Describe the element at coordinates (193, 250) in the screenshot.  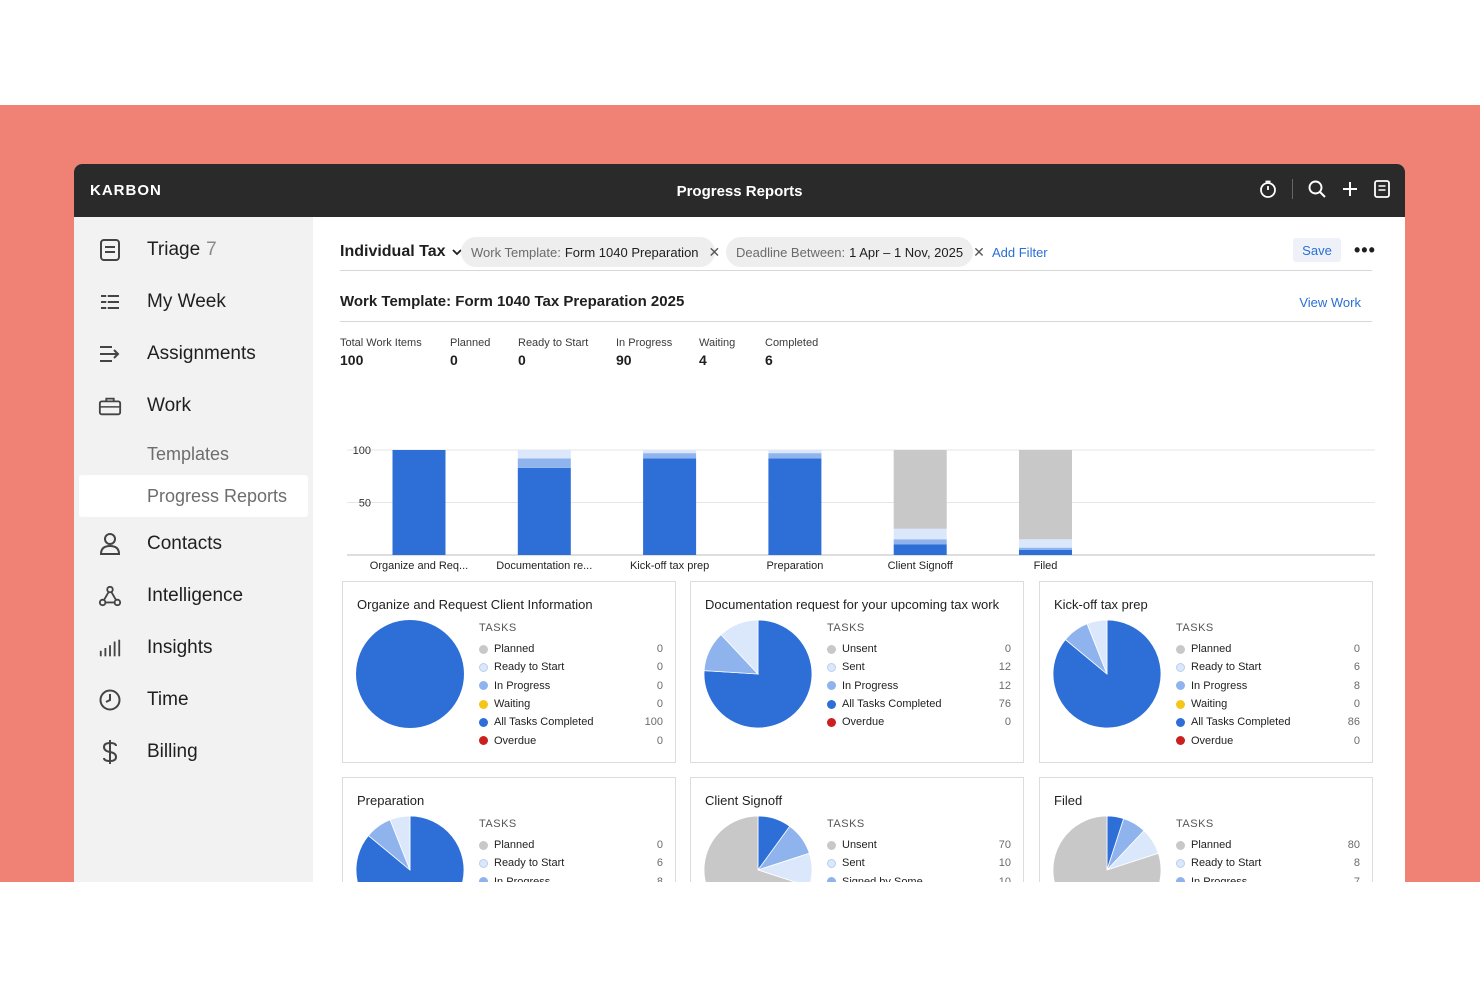
I see `sidebar-item-triage: Triage 7` at that location.